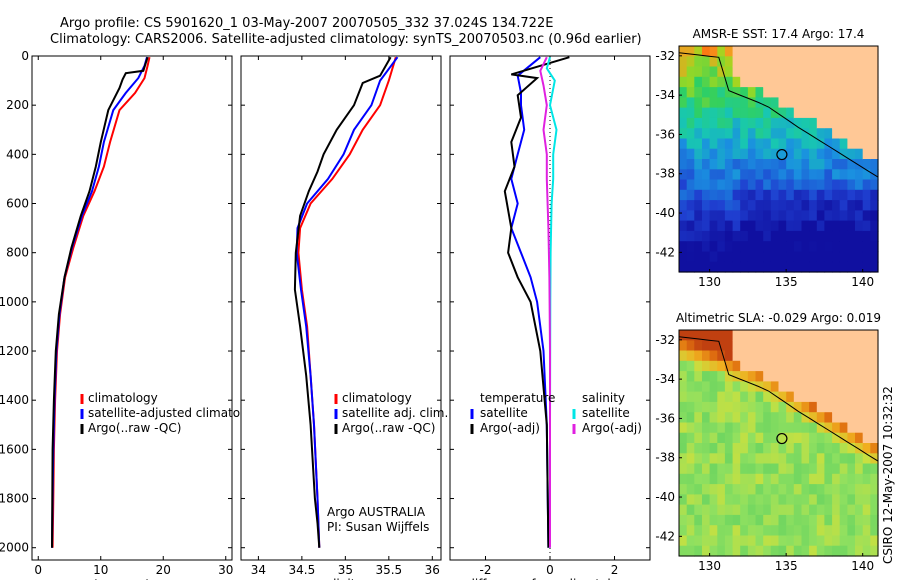  What do you see at coordinates (302, 570) in the screenshot?
I see `x-tick-label: 34.5` at bounding box center [302, 570].